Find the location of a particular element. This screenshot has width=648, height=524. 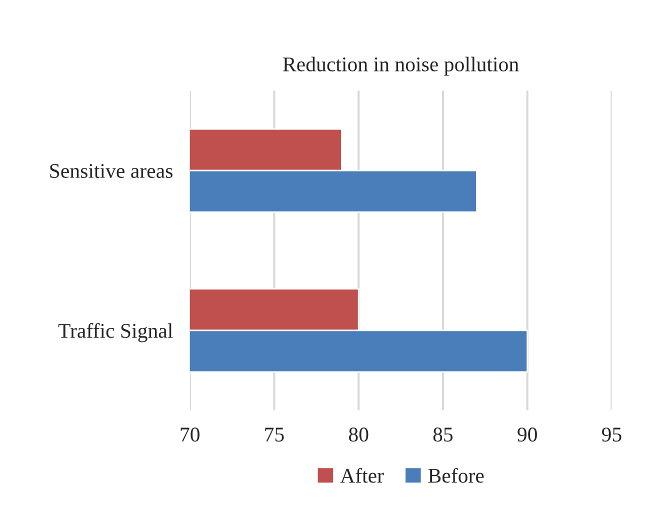

x-tick-label: 70 is located at coordinates (190, 435).